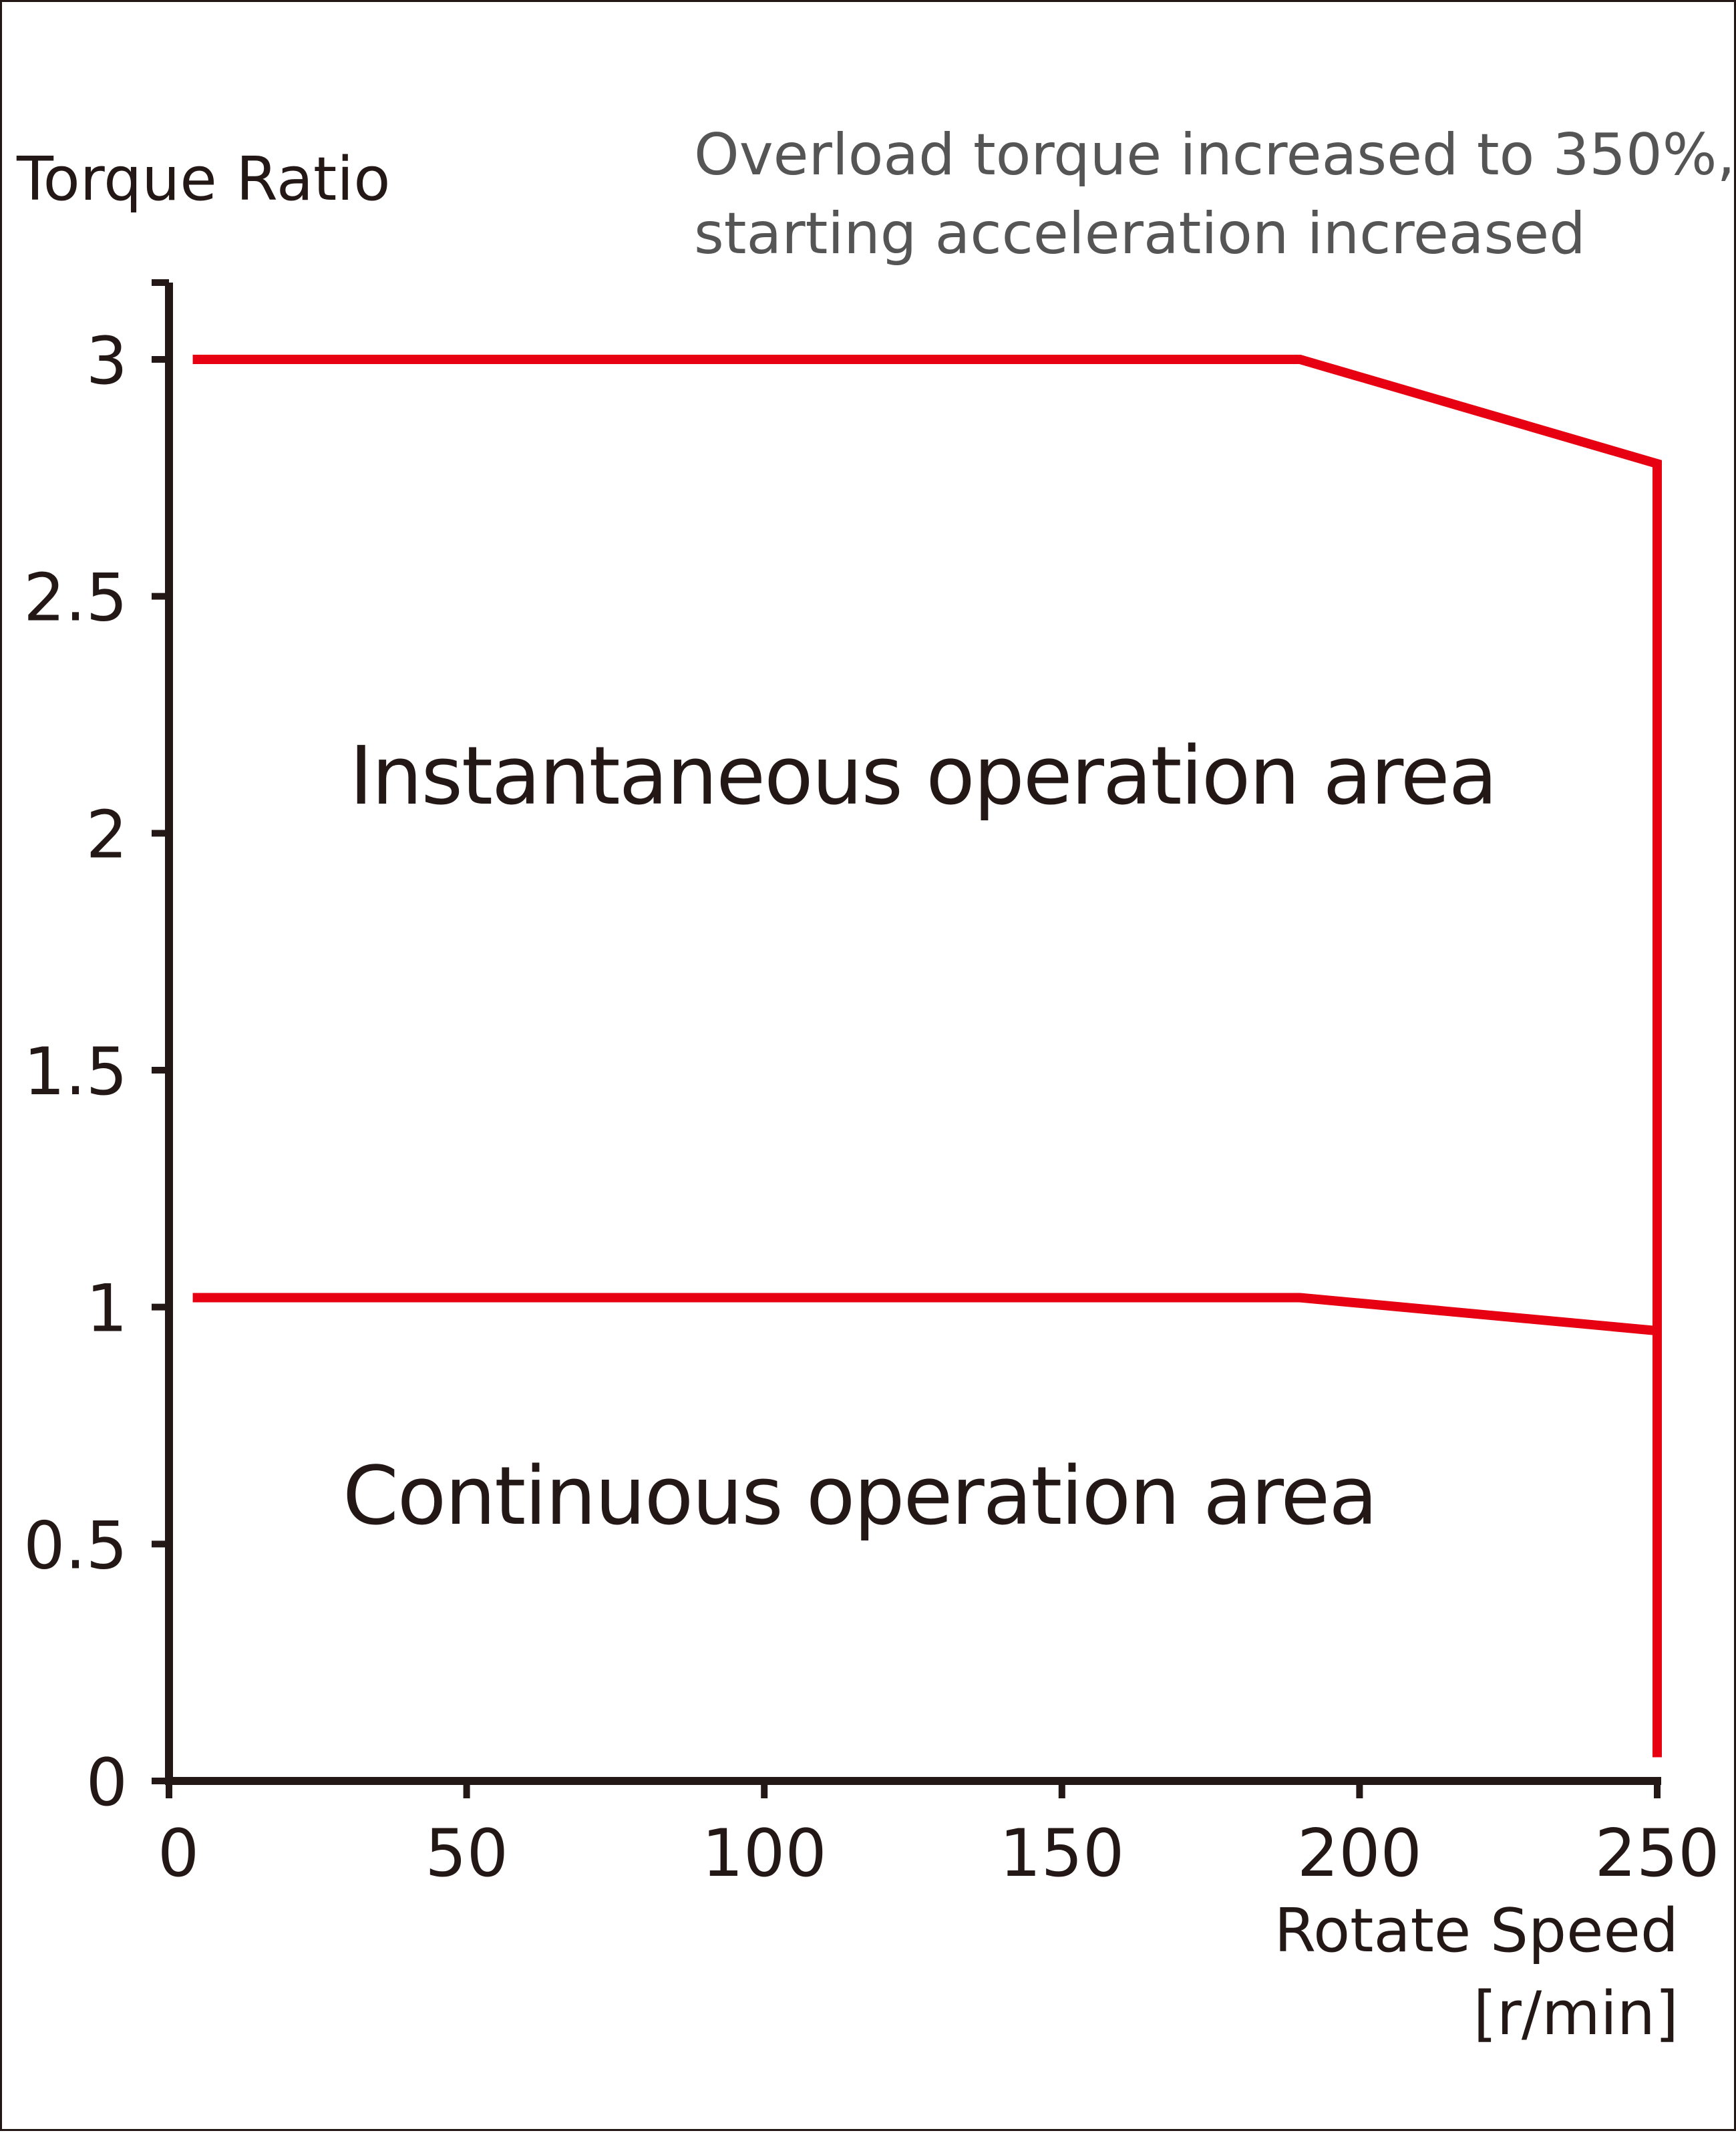 The image size is (1736, 2133). I want to click on continuous-limit-line, so click(925, 1314).